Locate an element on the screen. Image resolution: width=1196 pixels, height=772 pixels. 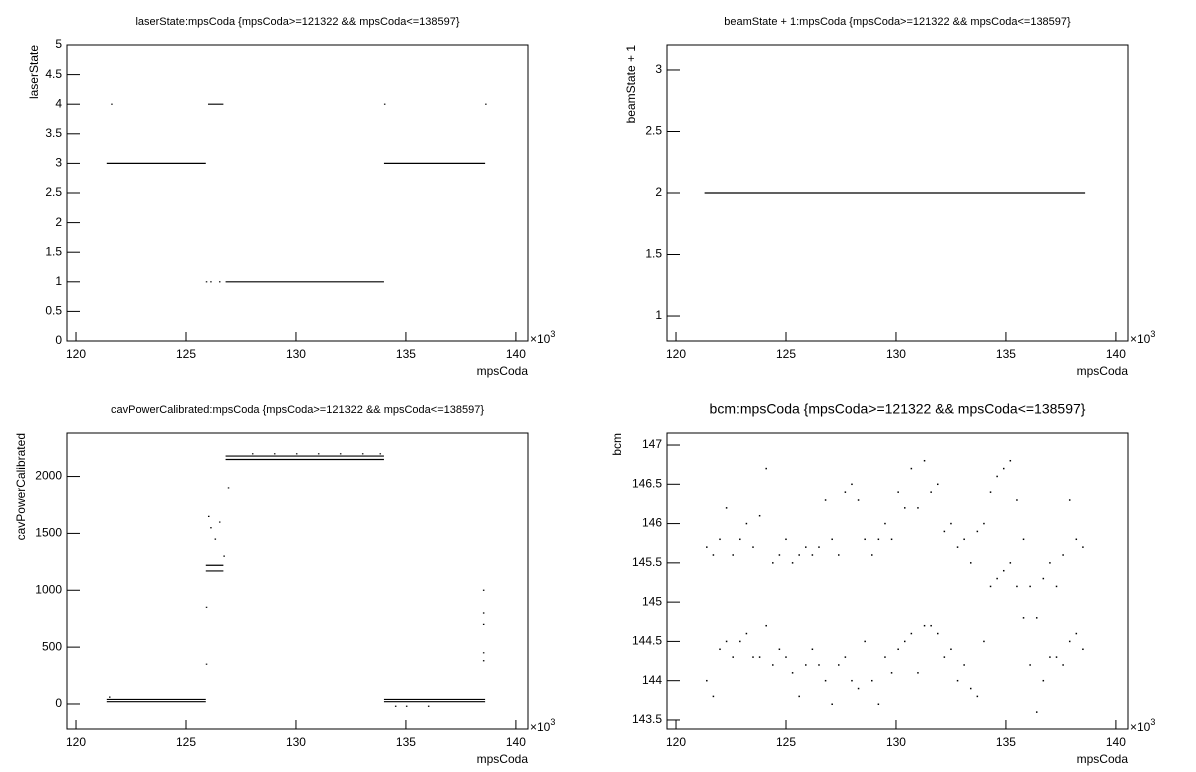
y-tick-label: 3.5 is located at coordinates (53, 133).